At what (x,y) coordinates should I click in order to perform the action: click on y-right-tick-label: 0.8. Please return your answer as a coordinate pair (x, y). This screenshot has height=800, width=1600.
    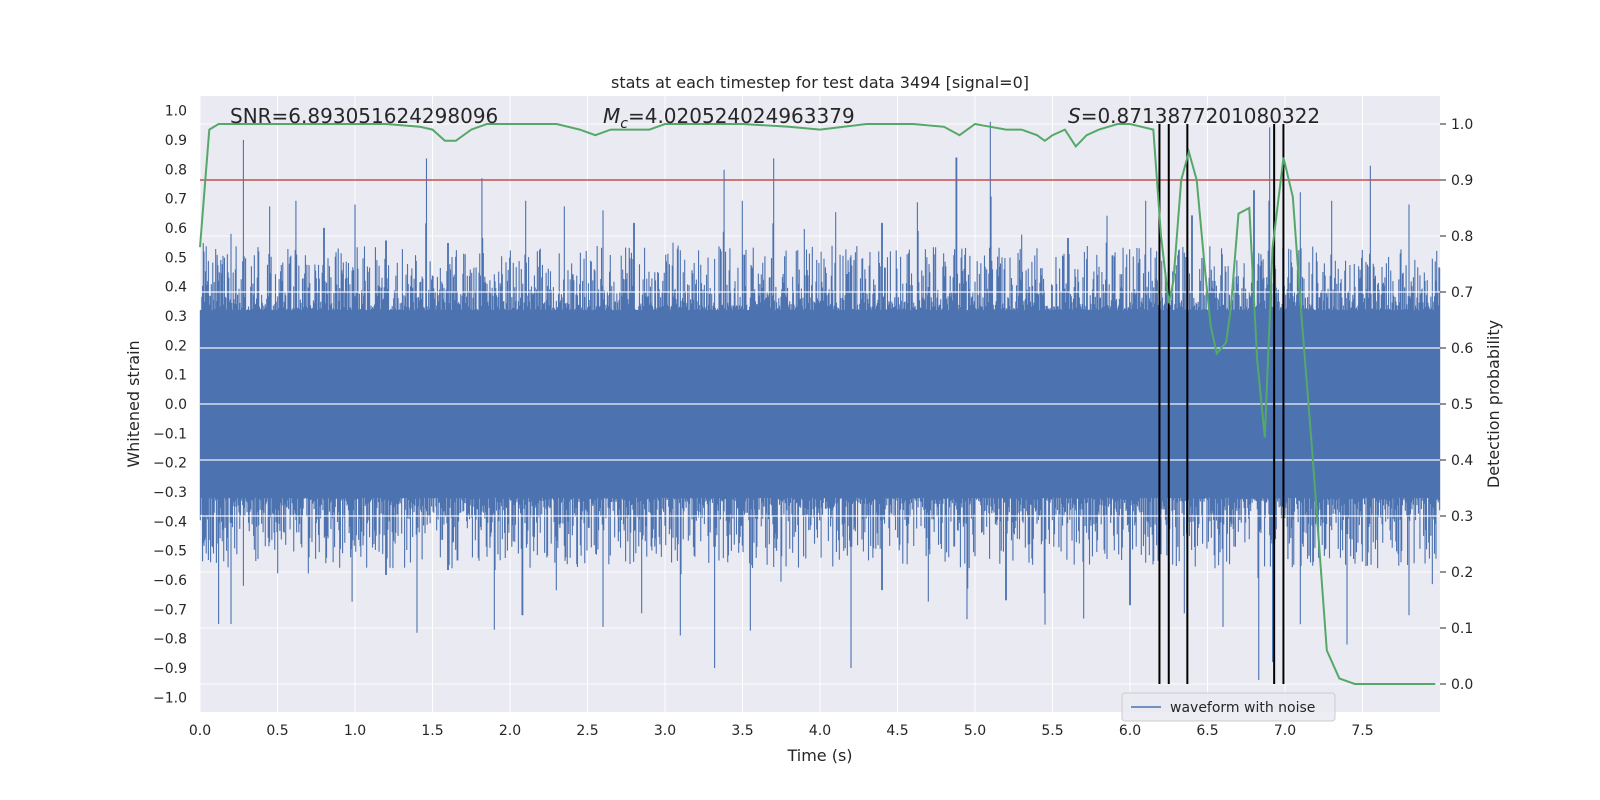
    Looking at the image, I should click on (1462, 237).